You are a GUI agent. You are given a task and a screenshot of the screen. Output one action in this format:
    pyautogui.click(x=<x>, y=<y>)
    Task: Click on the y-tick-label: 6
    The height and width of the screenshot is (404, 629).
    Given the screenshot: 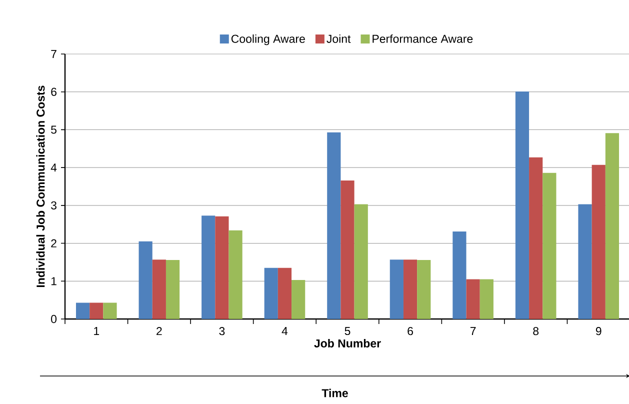 What is the action you would take?
    pyautogui.click(x=53, y=92)
    